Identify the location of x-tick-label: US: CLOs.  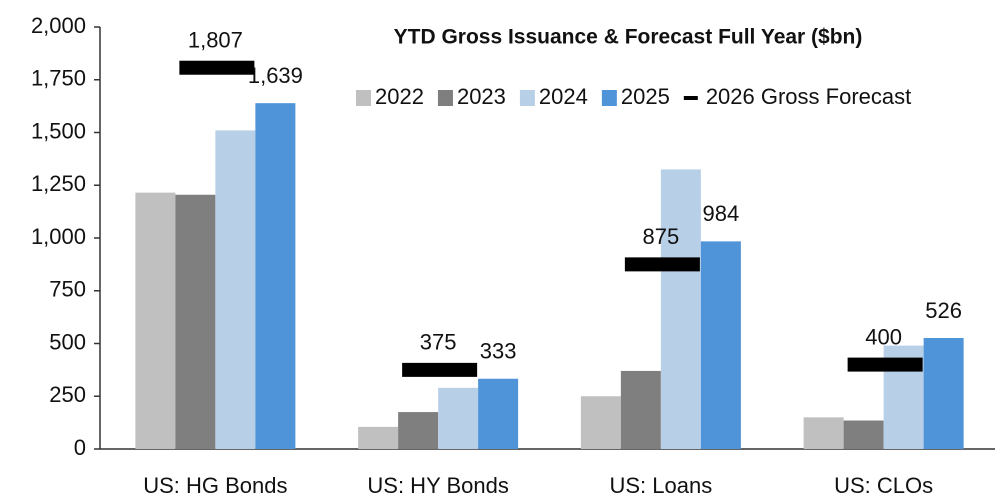
(883, 485).